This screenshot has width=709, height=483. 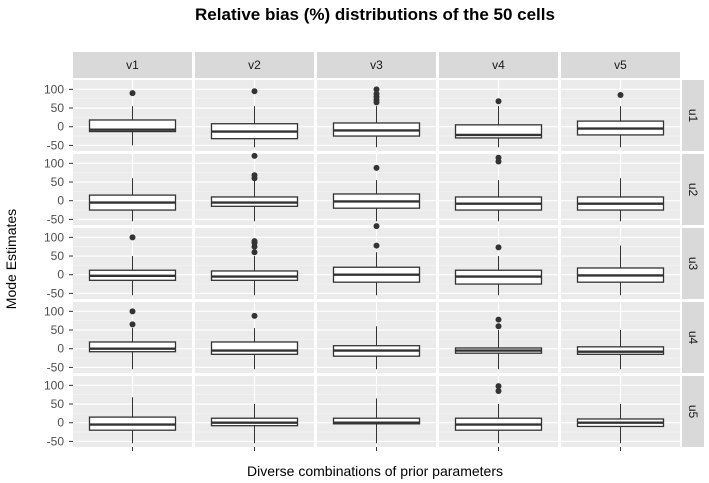 I want to click on col-strip-v4, so click(x=498, y=65).